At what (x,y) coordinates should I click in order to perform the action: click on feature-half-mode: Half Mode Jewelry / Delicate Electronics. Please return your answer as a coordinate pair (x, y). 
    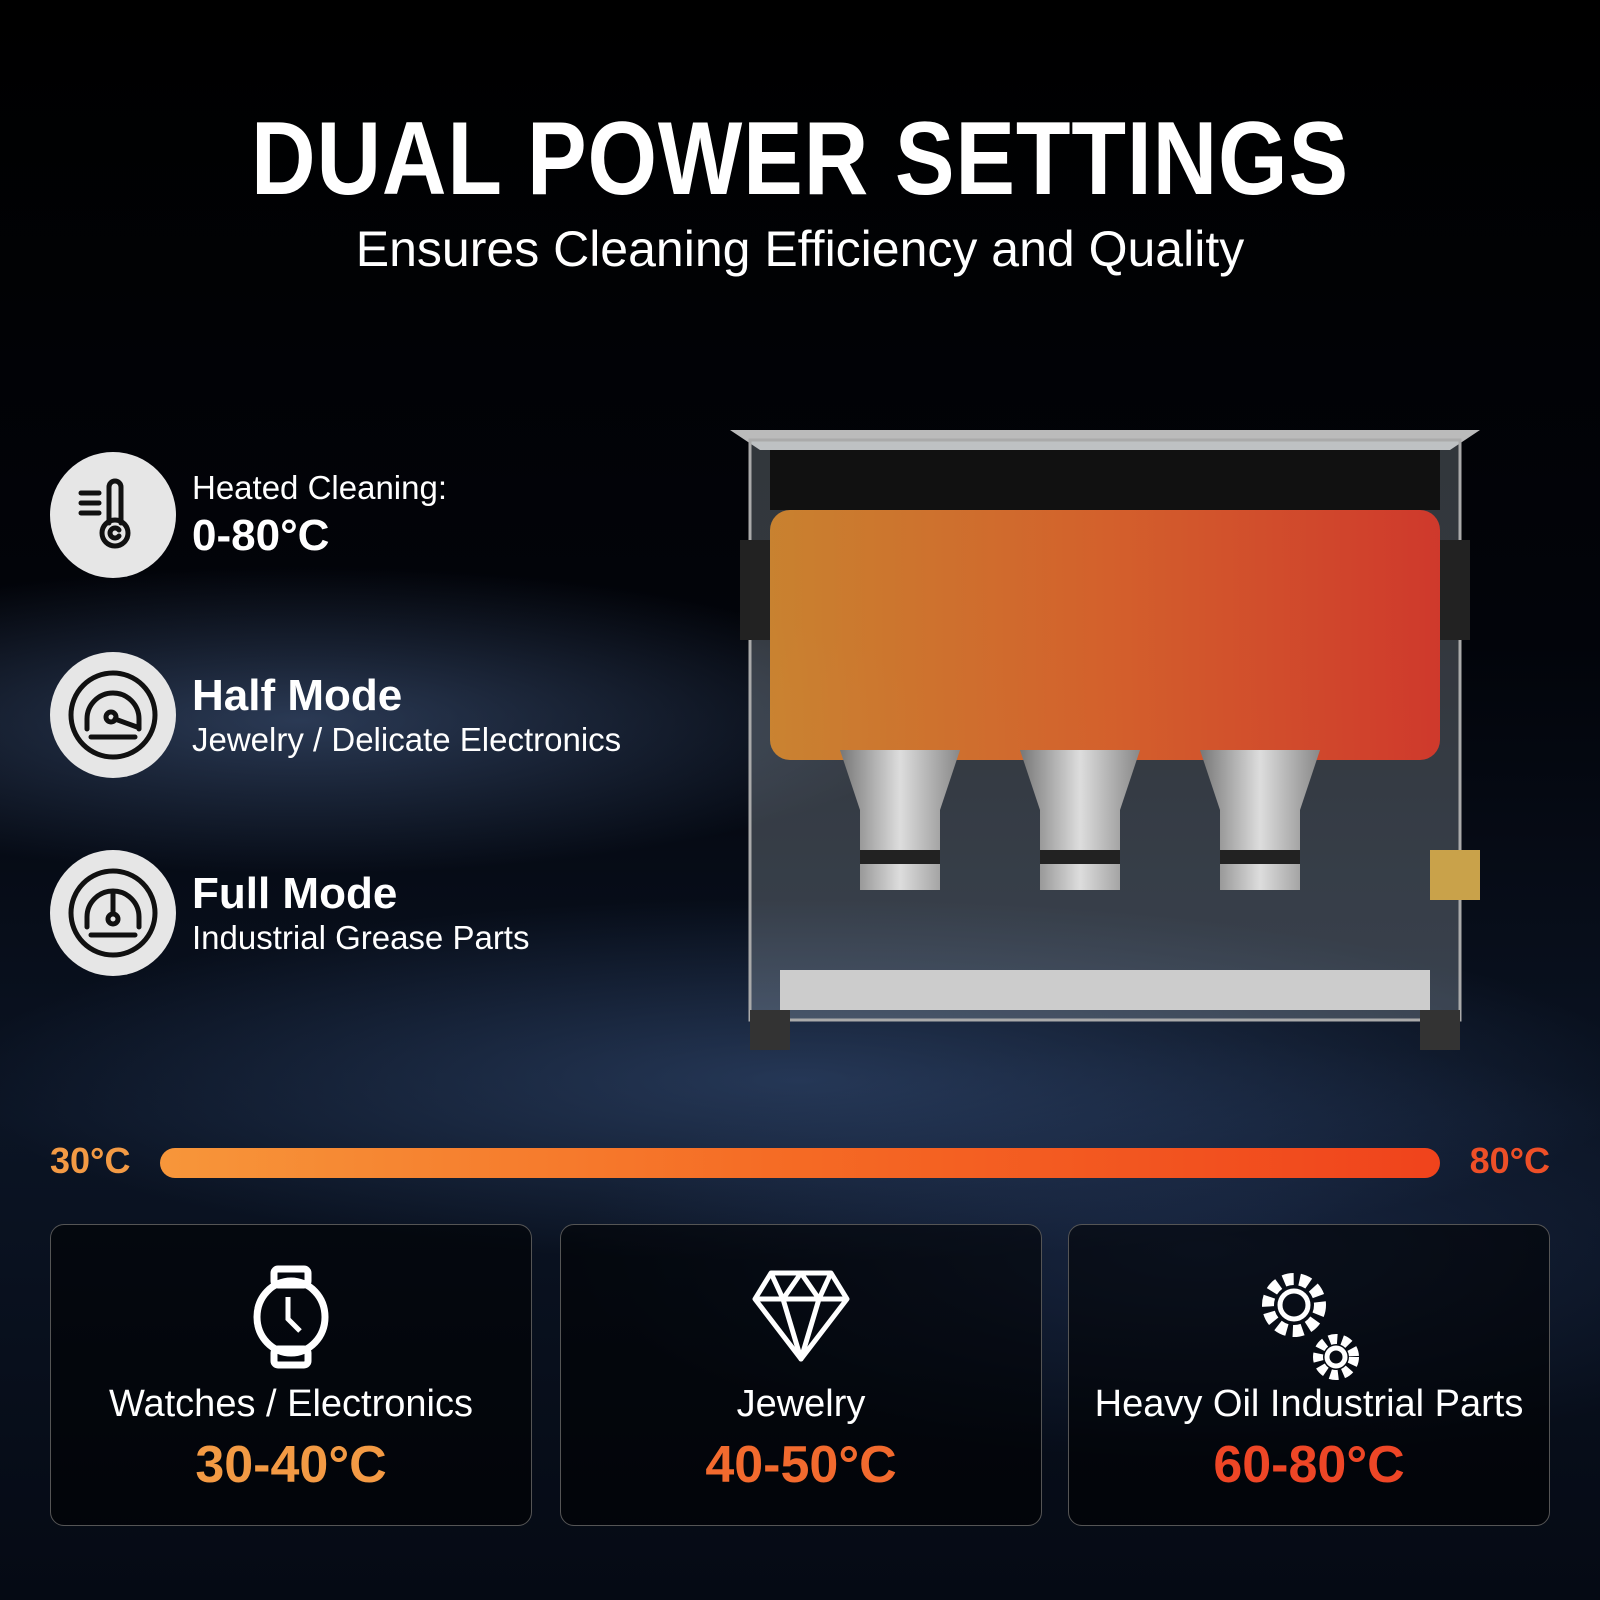
    Looking at the image, I should click on (335, 715).